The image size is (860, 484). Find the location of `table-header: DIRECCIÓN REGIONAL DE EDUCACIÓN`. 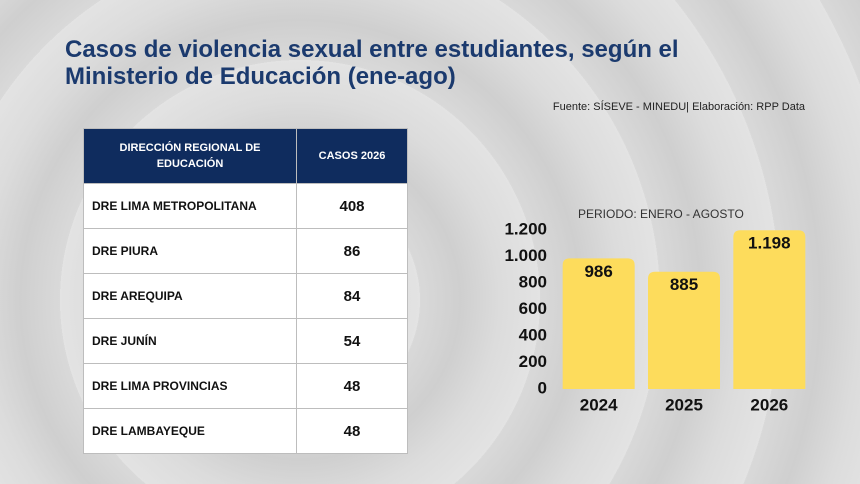

table-header: DIRECCIÓN REGIONAL DE EDUCACIÓN is located at coordinates (190, 156).